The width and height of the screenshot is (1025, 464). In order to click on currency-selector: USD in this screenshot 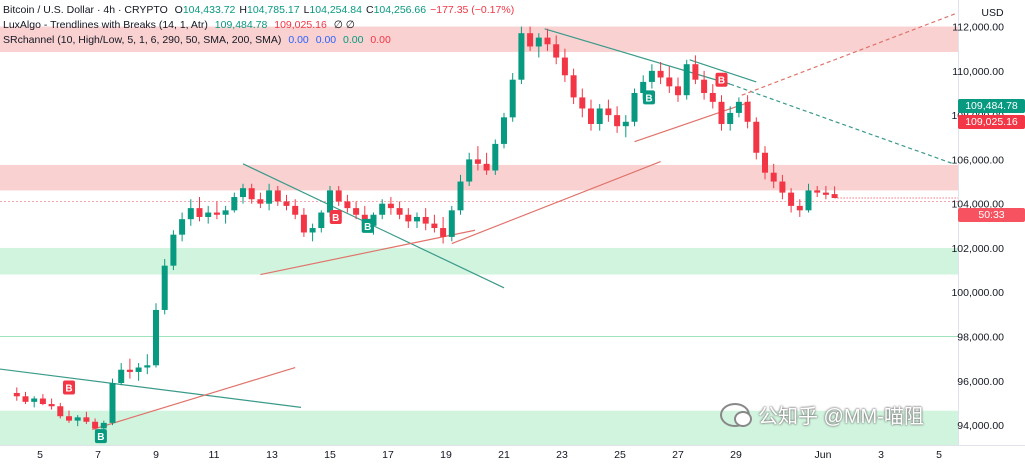, I will do `click(992, 13)`.